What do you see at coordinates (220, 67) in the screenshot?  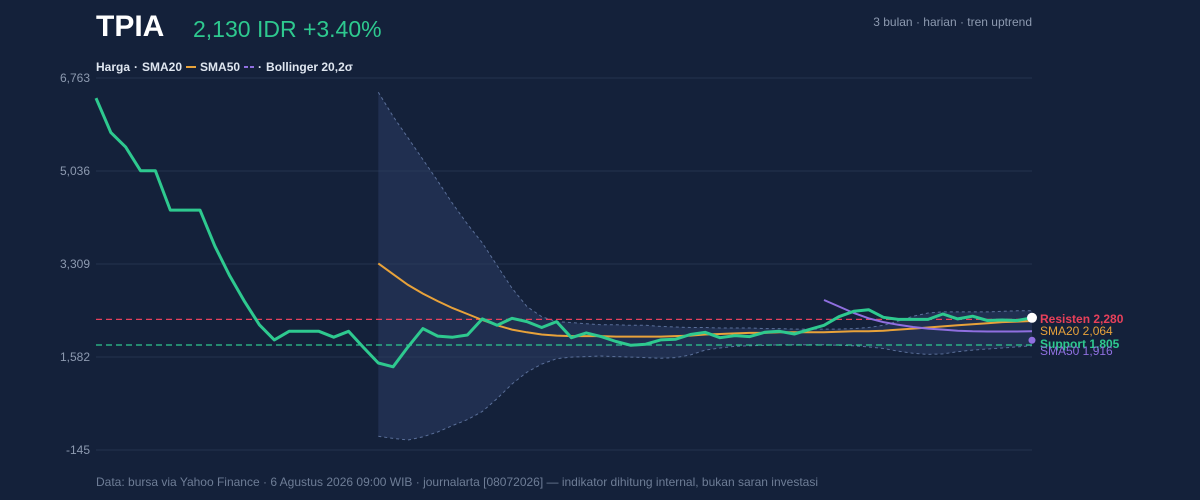 I see `legend-sma50-label: SMA50` at bounding box center [220, 67].